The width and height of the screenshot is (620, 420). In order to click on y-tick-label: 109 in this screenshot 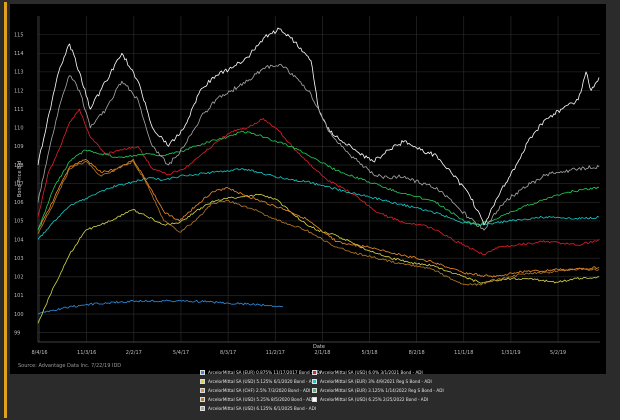, I will do `click(19, 147)`.